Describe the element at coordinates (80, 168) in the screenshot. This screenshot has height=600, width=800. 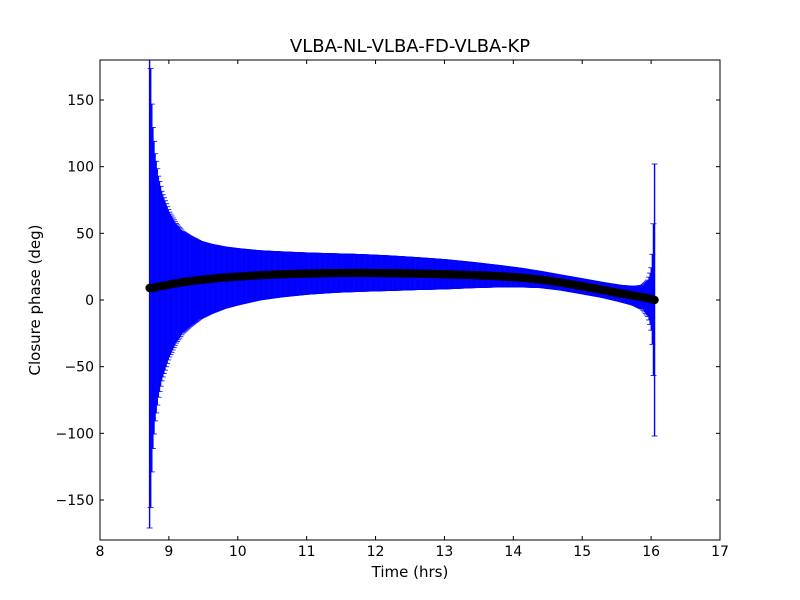
I see `y-tick-label: 100` at that location.